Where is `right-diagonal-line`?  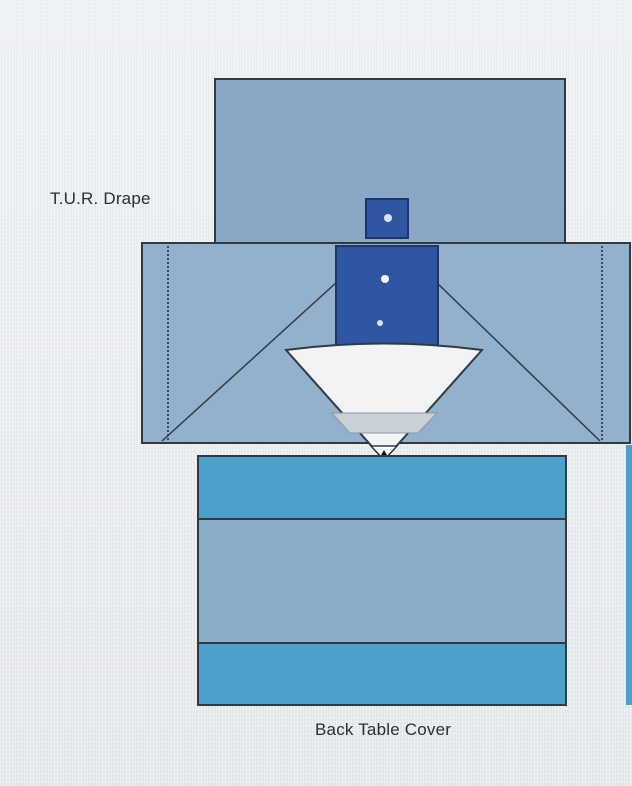 right-diagonal-line is located at coordinates (517, 361).